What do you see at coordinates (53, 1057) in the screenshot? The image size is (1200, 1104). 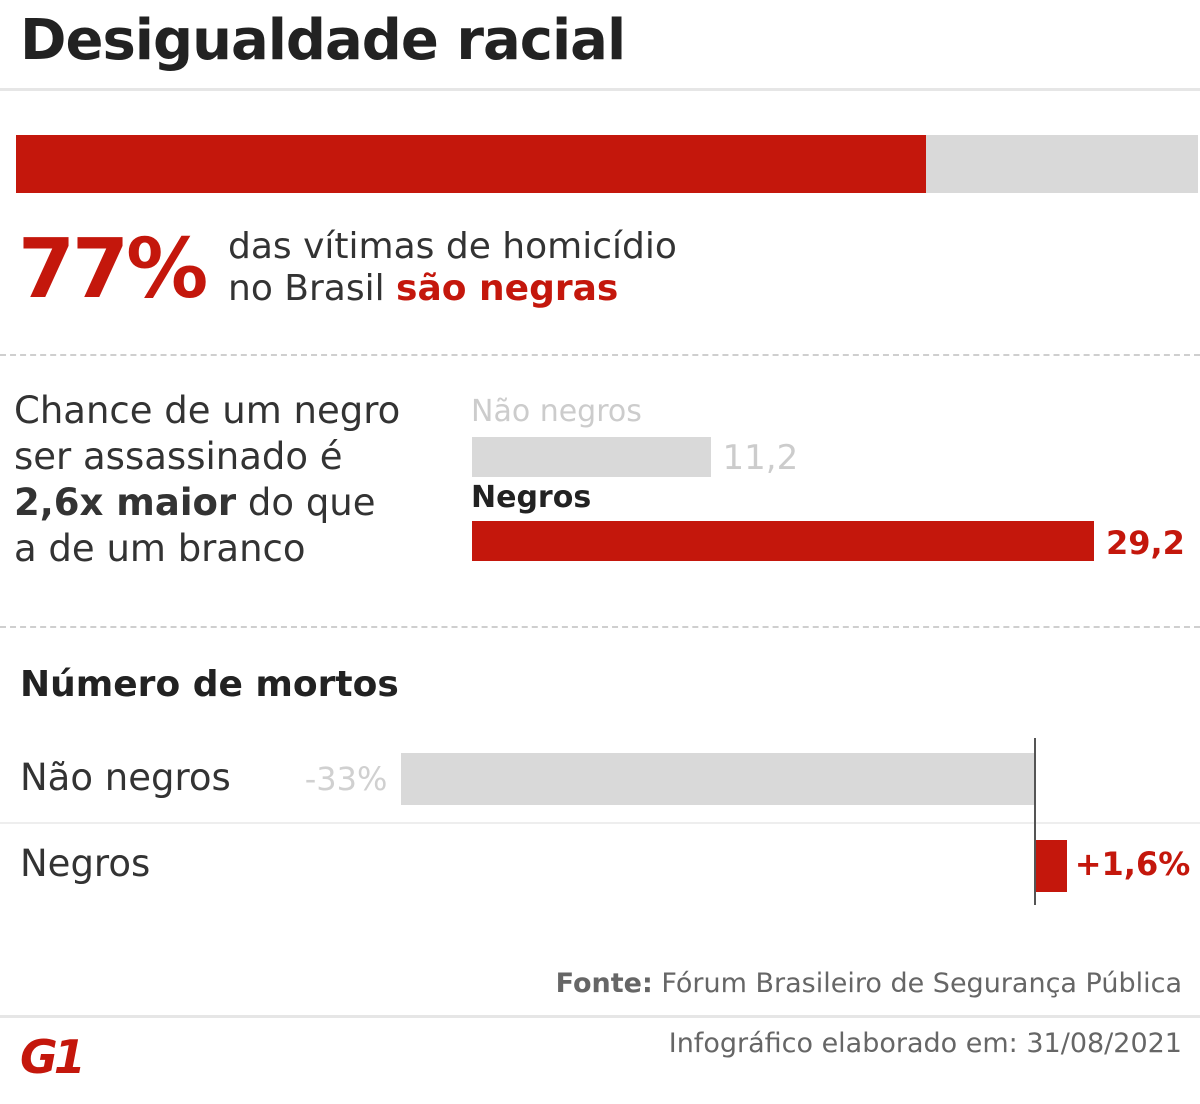 I see `g1-logo: G1` at bounding box center [53, 1057].